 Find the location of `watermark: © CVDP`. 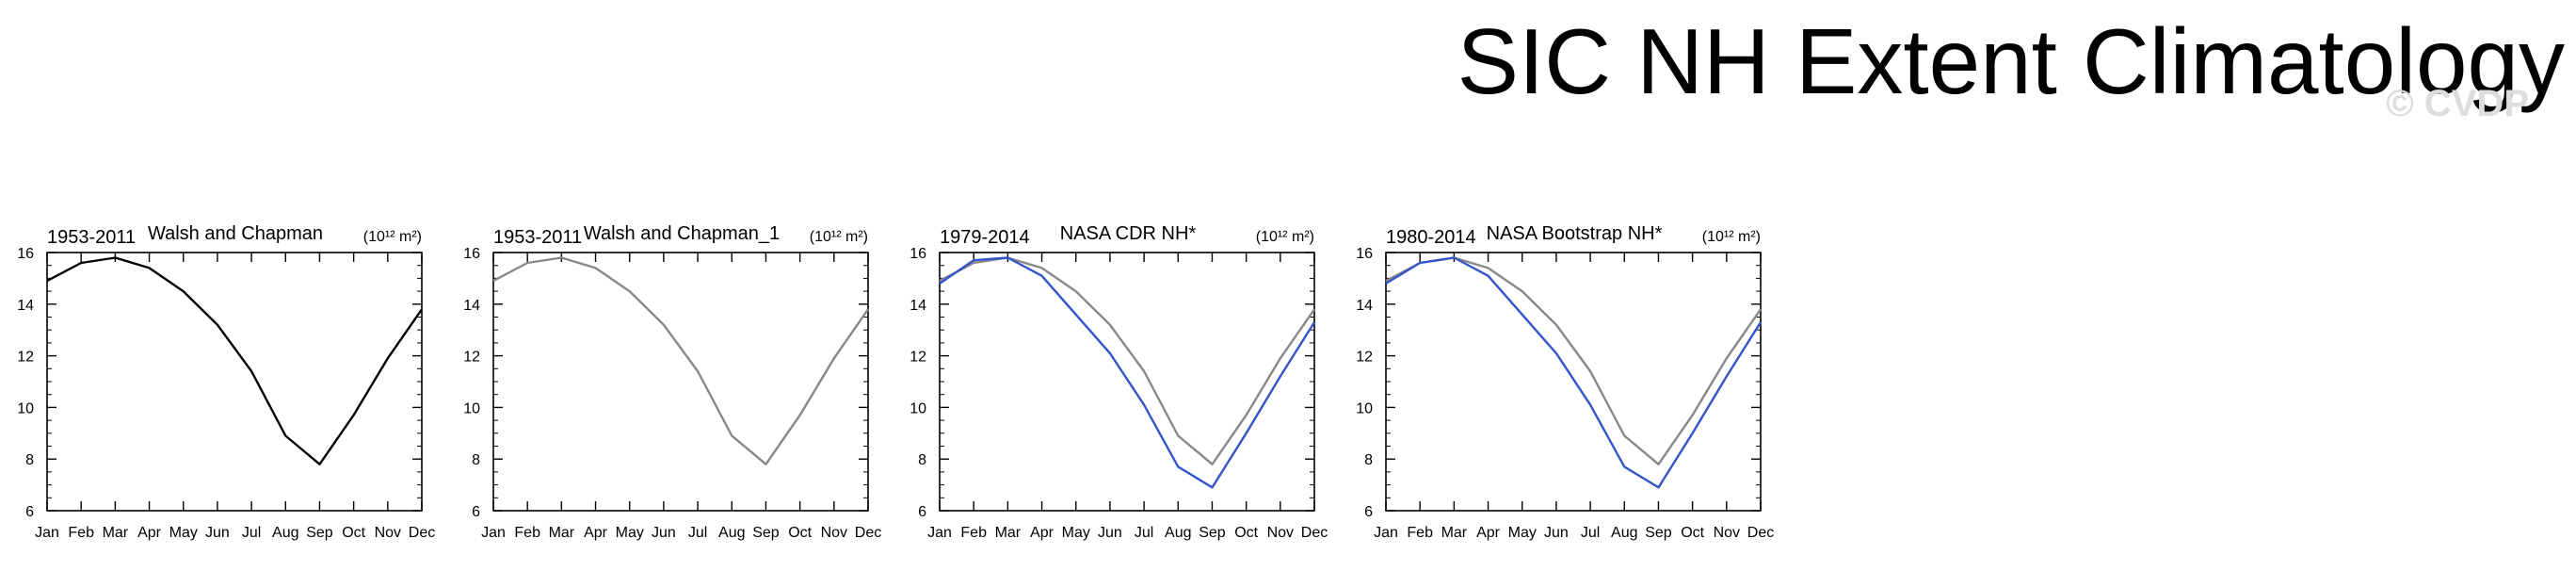

watermark: © CVDP is located at coordinates (2457, 103).